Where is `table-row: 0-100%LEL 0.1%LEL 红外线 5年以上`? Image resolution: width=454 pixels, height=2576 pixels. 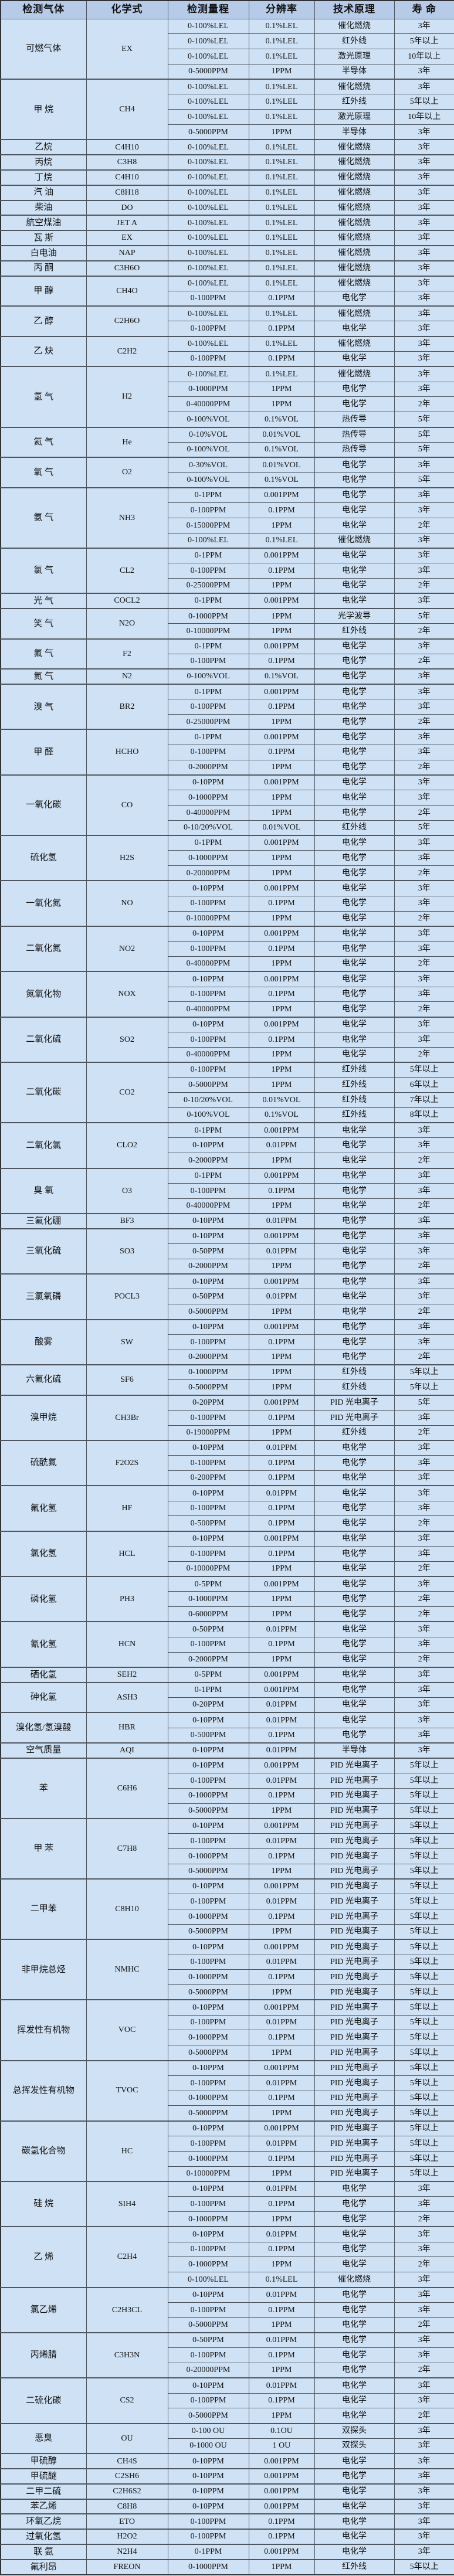
table-row: 0-100%LEL 0.1%LEL 红外线 5年以上 is located at coordinates (227, 102).